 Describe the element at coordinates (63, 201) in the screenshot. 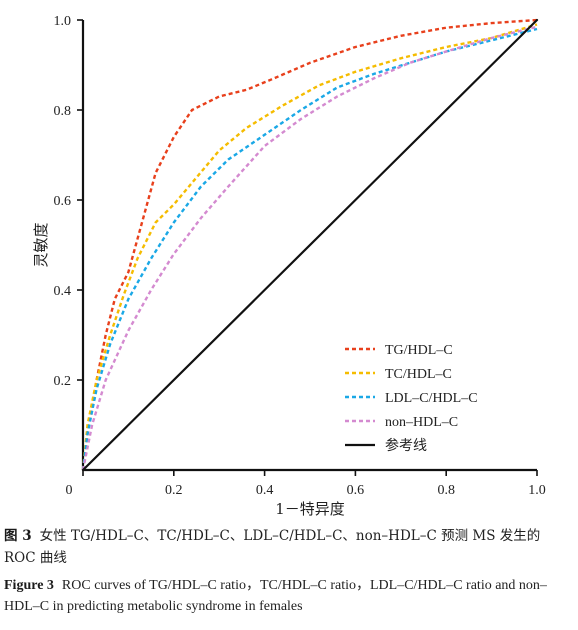

I see `y-tick-label: 0.6` at that location.